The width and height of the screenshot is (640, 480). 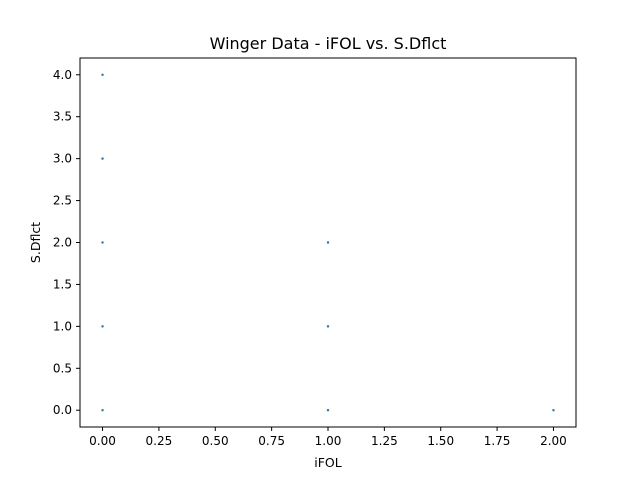 I want to click on y-axis-label: S.Dflct, so click(x=35, y=242).